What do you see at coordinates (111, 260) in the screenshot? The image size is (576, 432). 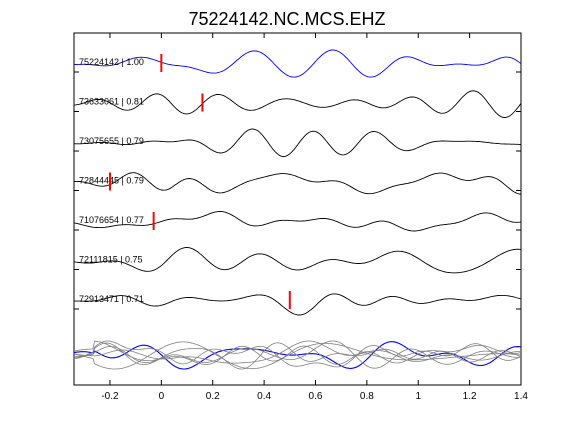 I see `trace-label: 72111815 | 0.75` at bounding box center [111, 260].